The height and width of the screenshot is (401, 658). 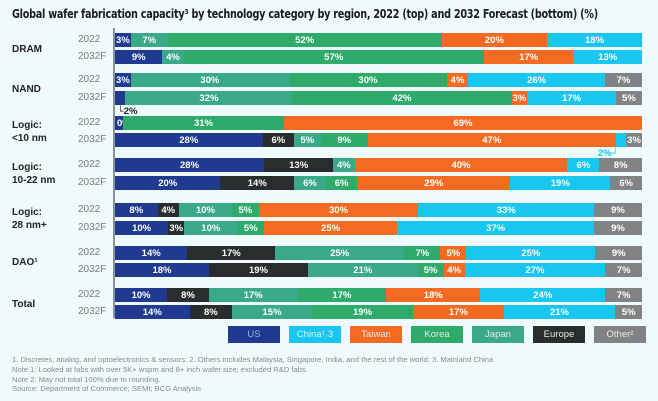 I want to click on bar-row: 14% 8% 15% 19% 17% 21% 5%, so click(x=378, y=312).